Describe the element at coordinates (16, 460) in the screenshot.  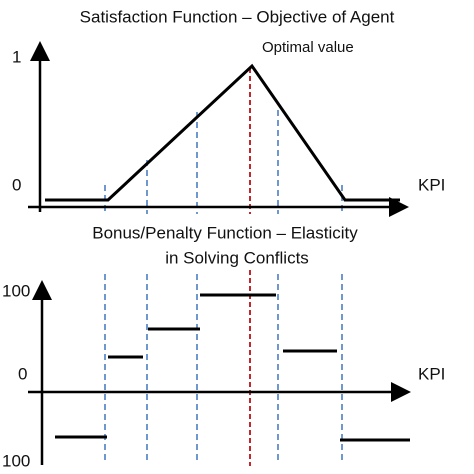
I see `y-low-label: 100` at that location.